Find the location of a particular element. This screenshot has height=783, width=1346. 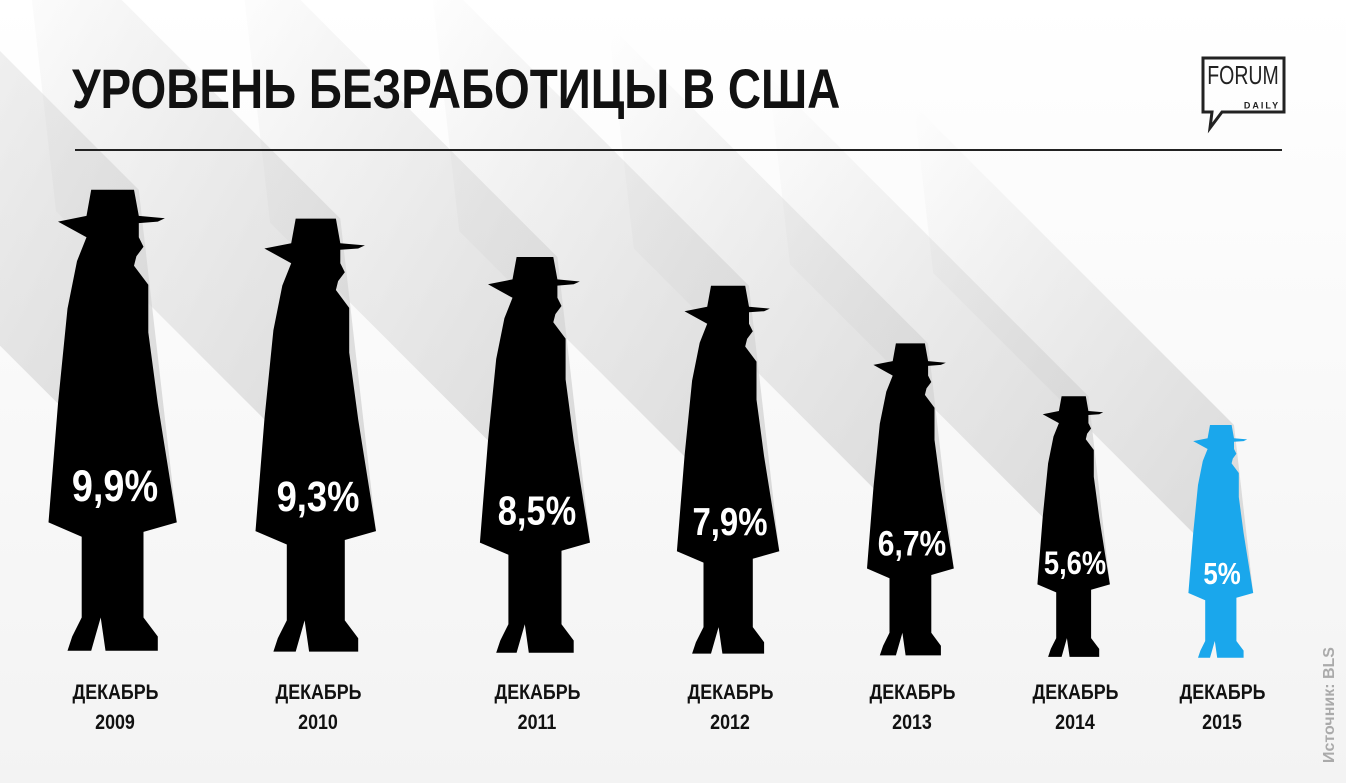

value-label: 9,3% is located at coordinates (318, 496).